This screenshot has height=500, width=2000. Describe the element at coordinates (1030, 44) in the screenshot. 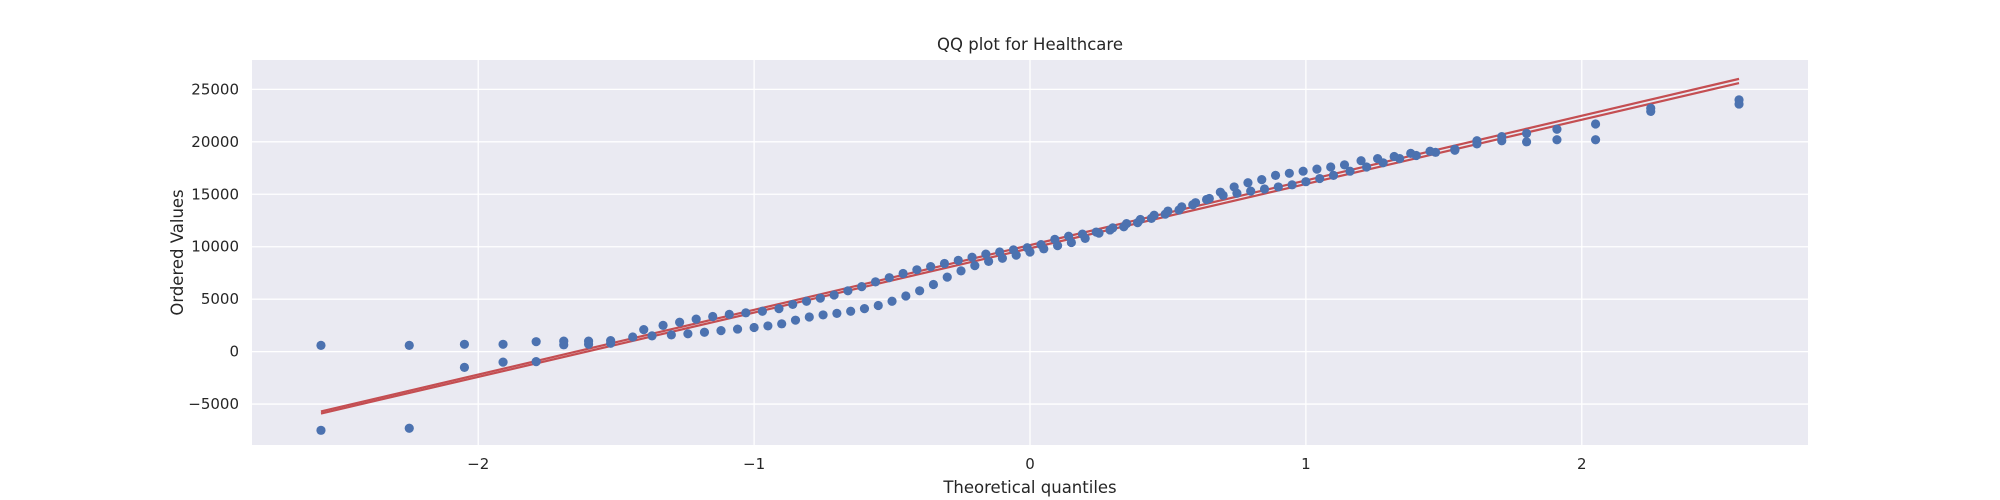

I see `chart-title: QQ plot for Healthcare` at that location.